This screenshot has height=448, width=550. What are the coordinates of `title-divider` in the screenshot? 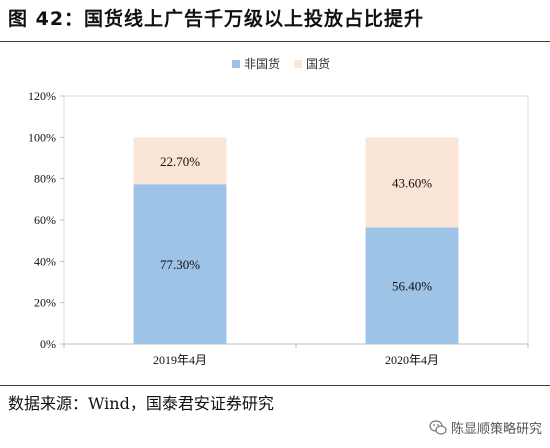 It's located at (275, 41).